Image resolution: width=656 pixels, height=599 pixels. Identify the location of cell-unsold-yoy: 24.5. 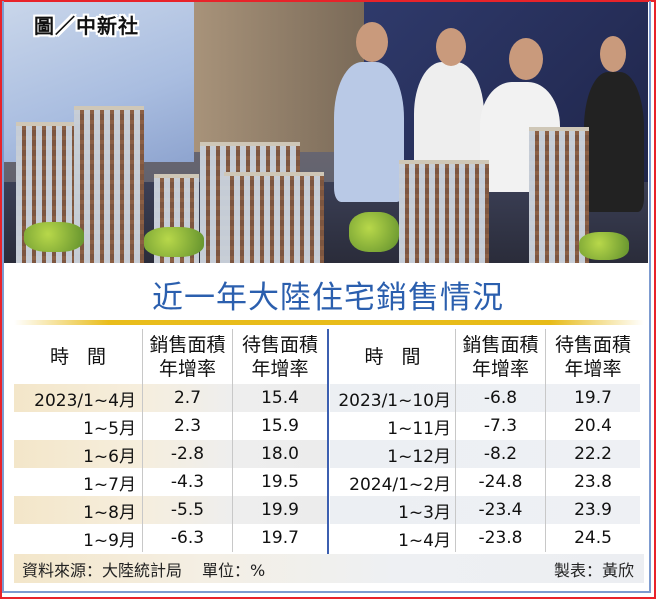
(592, 538).